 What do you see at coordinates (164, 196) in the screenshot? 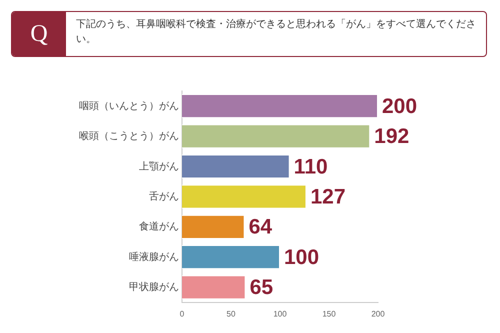
I see `y-tick-label: 舌がん` at bounding box center [164, 196].